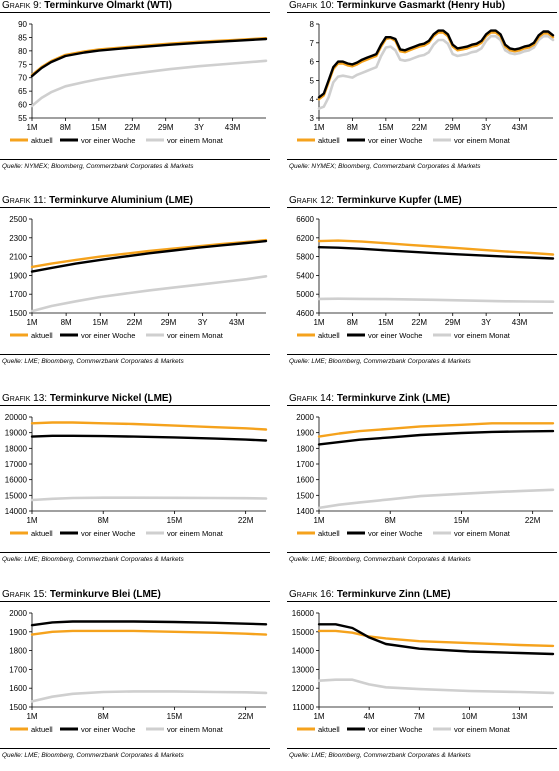  Describe the element at coordinates (305, 313) in the screenshot. I see `y-tick-label: 4600` at that location.